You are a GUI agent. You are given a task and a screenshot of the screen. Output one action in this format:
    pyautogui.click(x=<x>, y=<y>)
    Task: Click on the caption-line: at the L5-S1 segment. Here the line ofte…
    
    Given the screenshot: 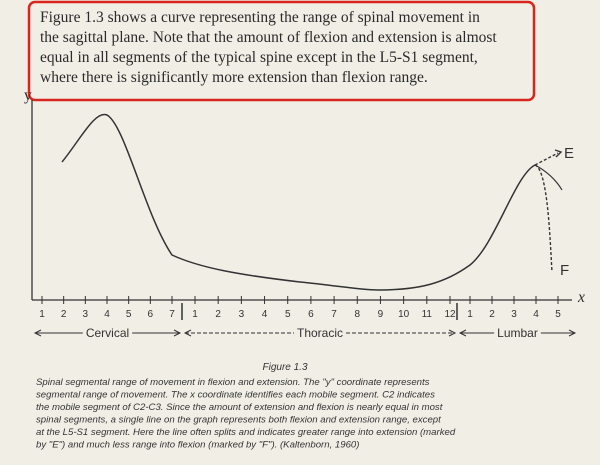 What is the action you would take?
    pyautogui.click(x=246, y=432)
    